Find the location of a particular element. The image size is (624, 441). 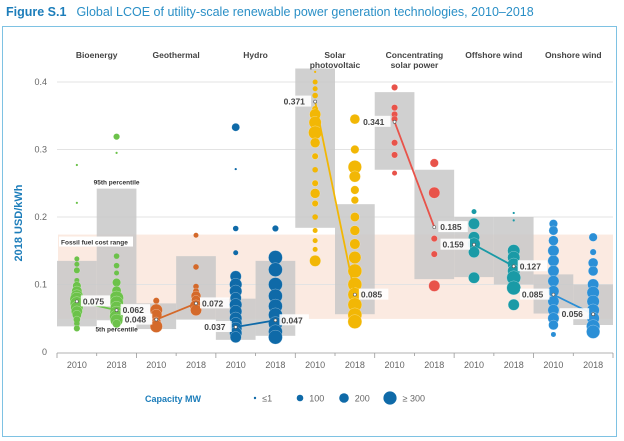

legend-bubble is located at coordinates (344, 398).